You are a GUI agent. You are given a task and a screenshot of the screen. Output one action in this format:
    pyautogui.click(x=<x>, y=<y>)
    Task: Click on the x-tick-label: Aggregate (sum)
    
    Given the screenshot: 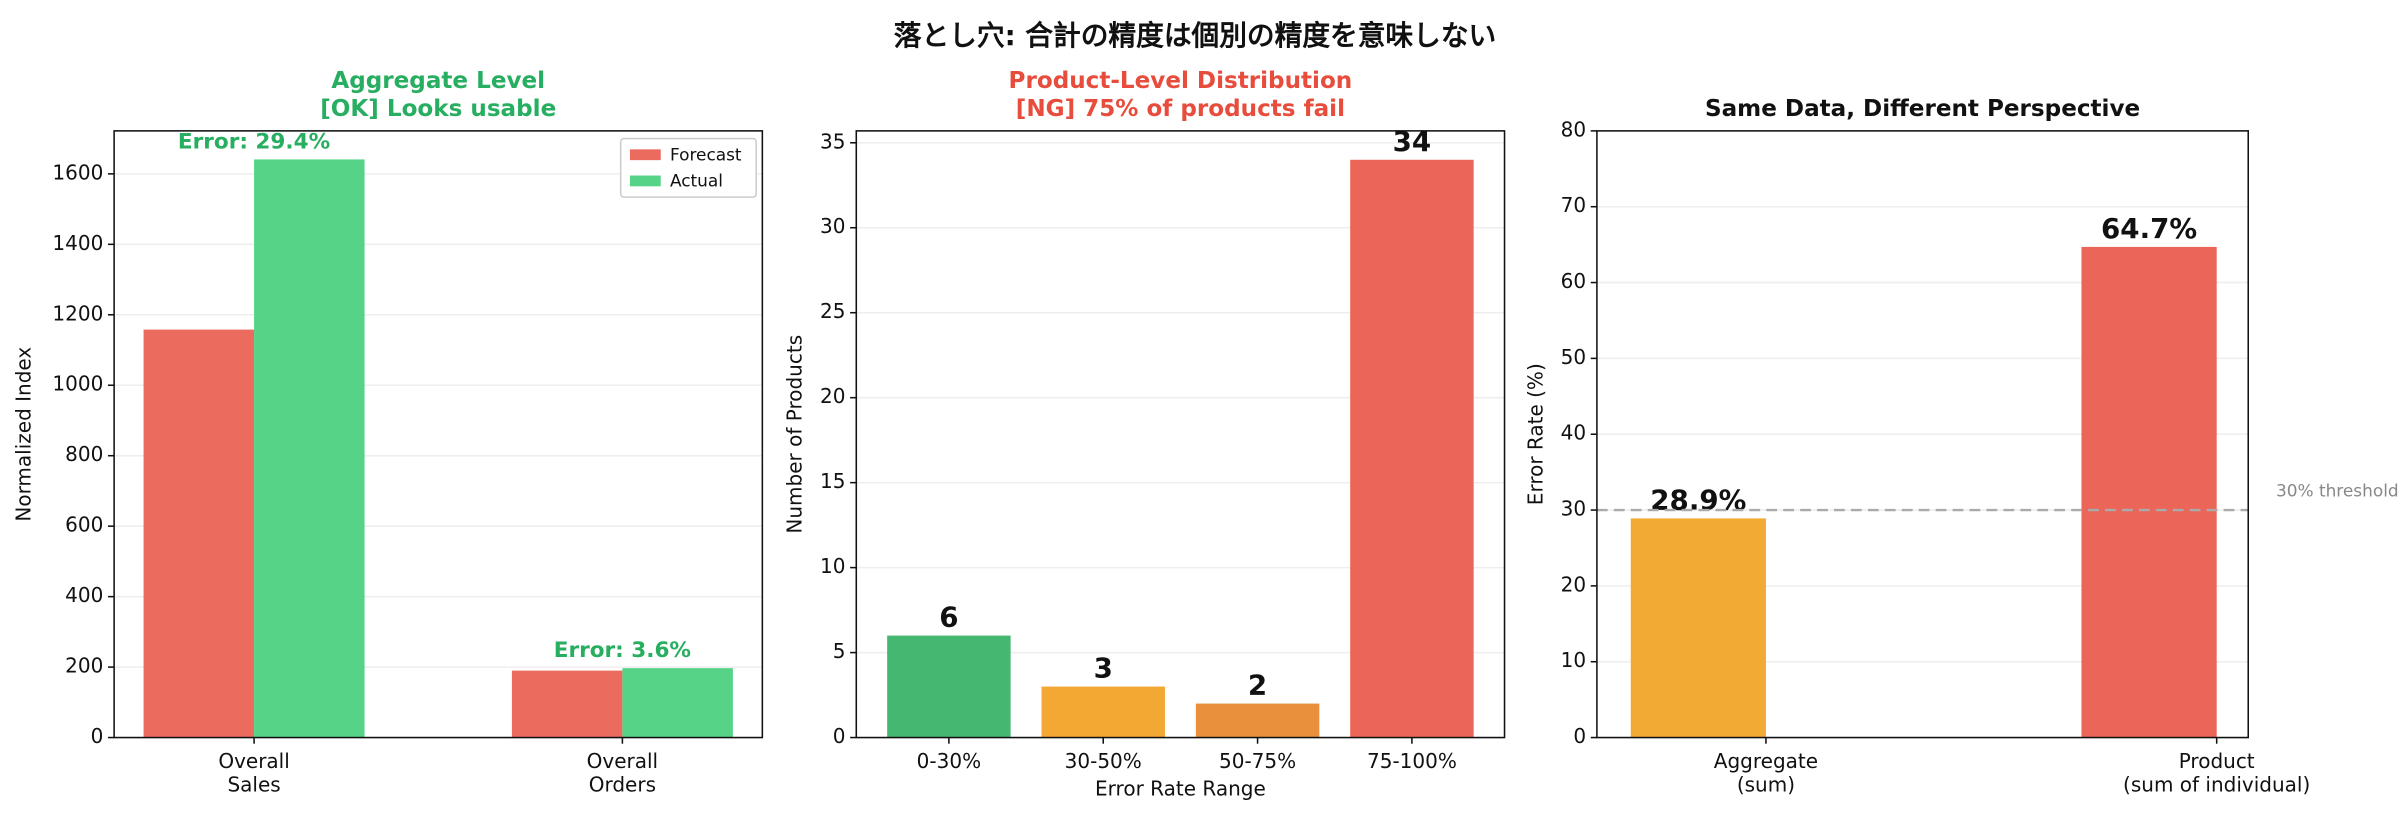 What is the action you would take?
    pyautogui.click(x=1766, y=772)
    